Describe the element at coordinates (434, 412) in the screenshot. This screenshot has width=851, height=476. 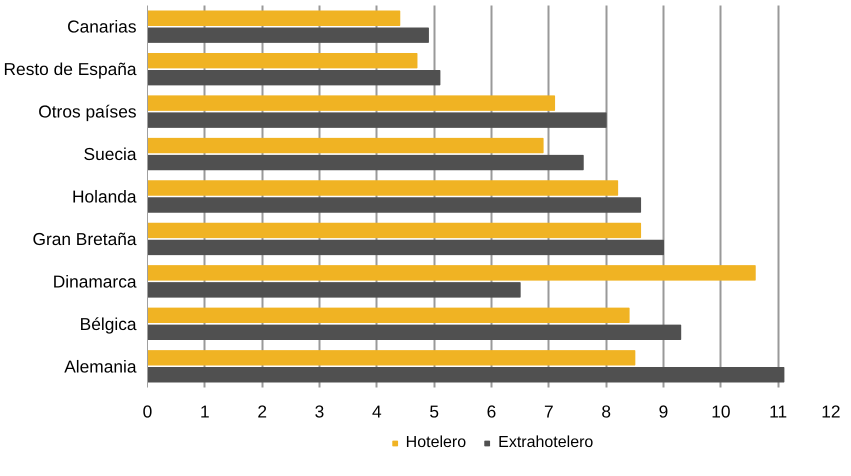
I see `x-tick-label: 5` at that location.